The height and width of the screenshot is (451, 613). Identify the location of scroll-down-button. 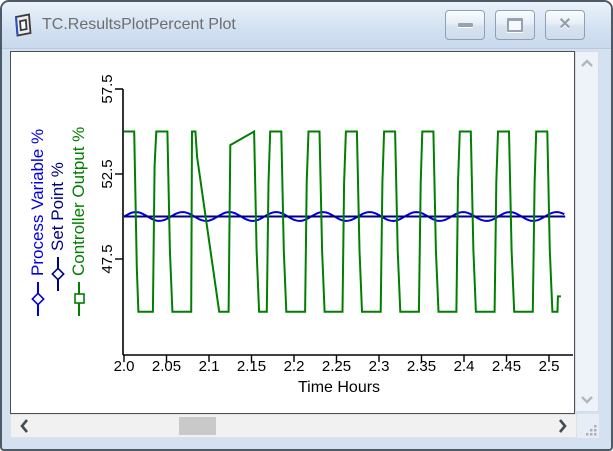
(587, 400).